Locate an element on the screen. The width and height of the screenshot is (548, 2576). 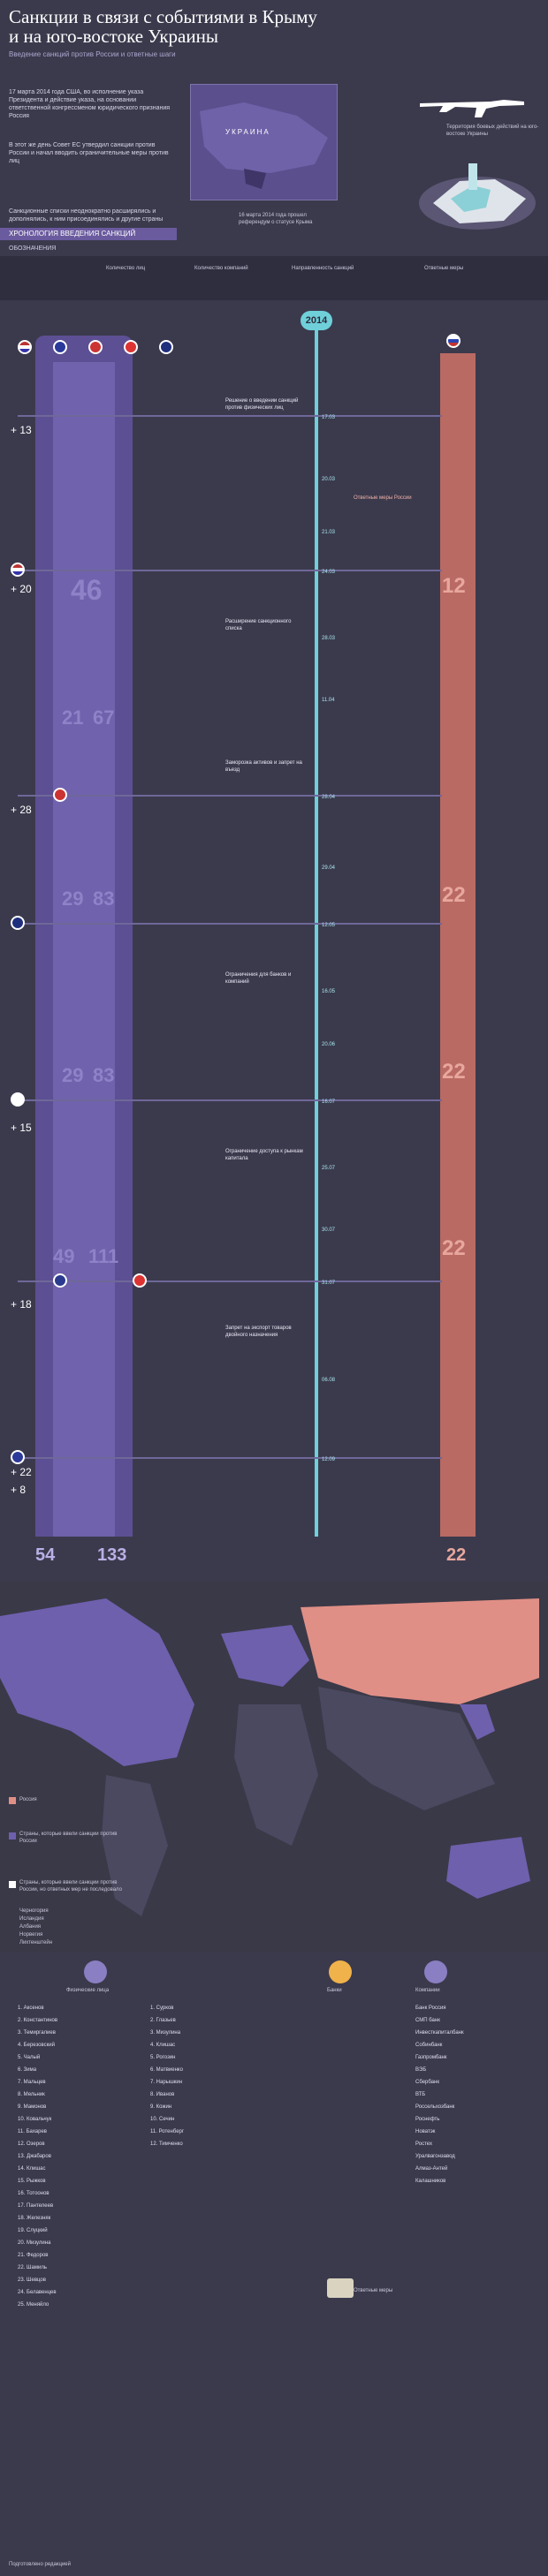
event-note: Ограничения для банков и компаний is located at coordinates (259, 978).